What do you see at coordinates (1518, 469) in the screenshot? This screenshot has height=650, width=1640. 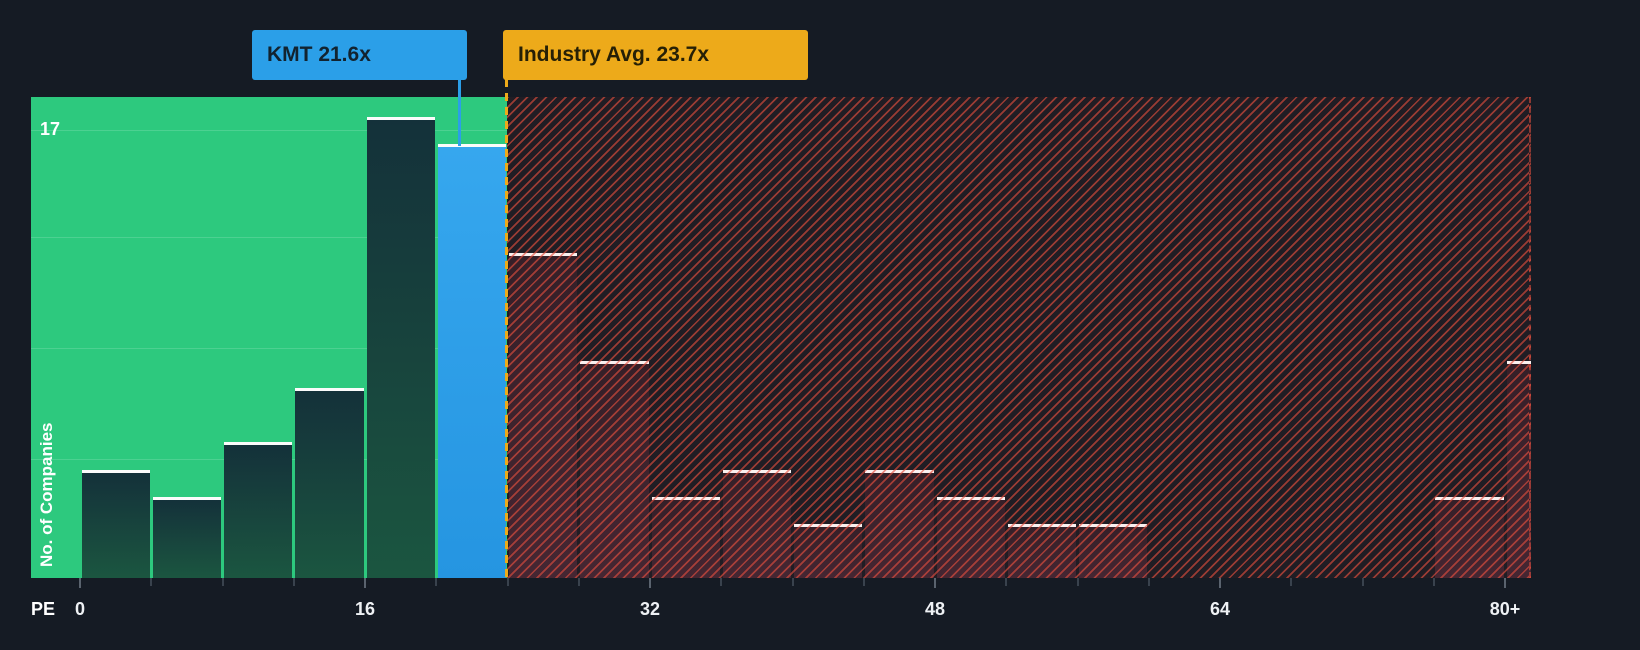 I see `bar-pe-80+` at bounding box center [1518, 469].